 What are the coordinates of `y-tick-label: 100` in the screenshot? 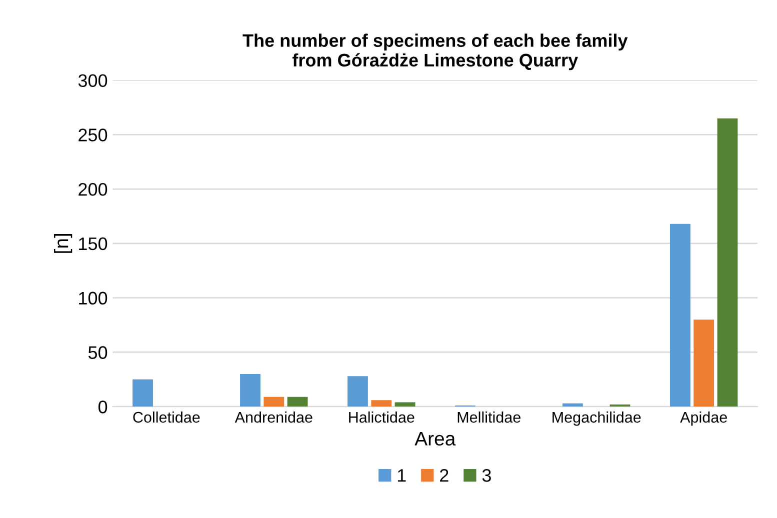 It's located at (93, 298).